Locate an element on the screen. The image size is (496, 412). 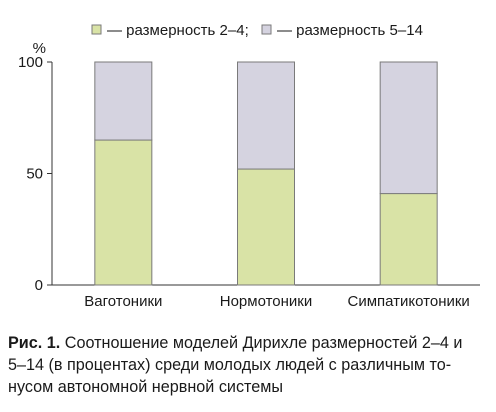
y-tick-label: 100 is located at coordinates (30, 62).